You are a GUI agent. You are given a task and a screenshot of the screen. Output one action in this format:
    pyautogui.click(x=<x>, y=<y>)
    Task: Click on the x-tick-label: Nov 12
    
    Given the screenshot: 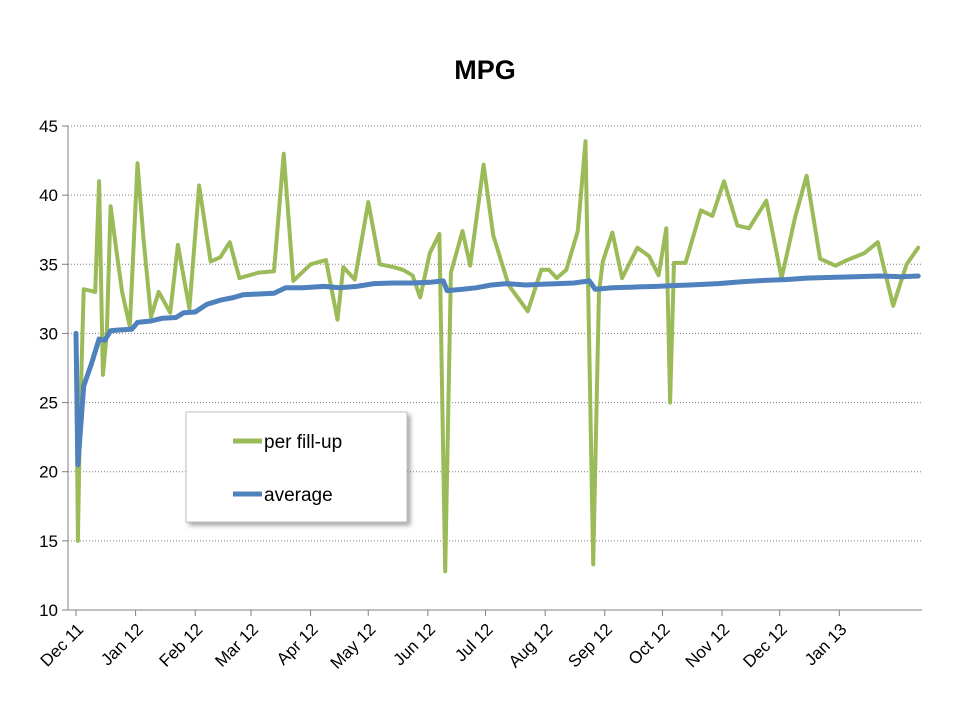 What is the action you would take?
    pyautogui.click(x=708, y=646)
    